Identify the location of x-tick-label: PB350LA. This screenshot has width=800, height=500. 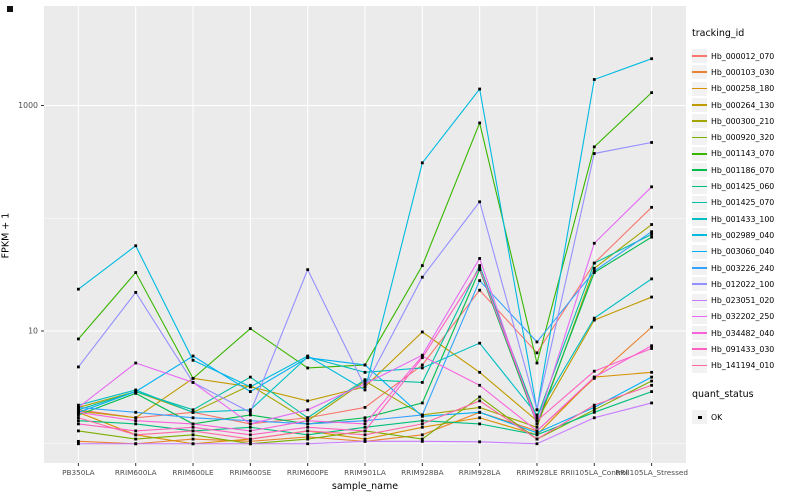
(78, 472).